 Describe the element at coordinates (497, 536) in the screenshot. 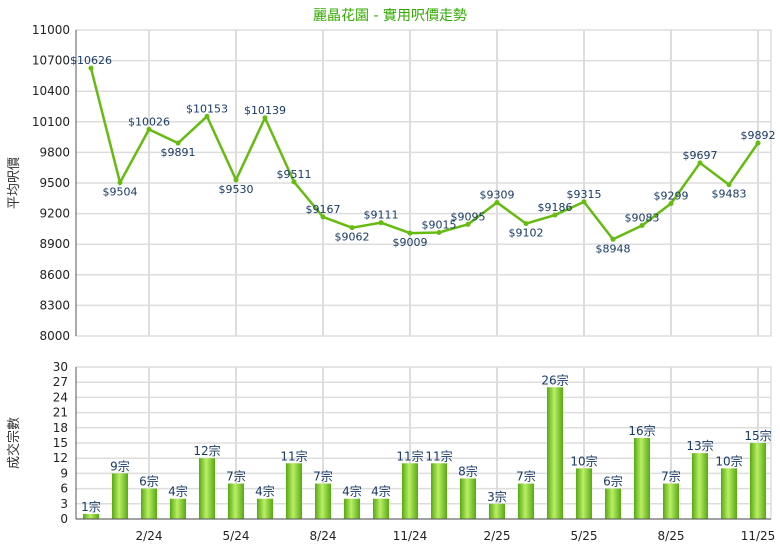

I see `x-tick-label: 2/25` at that location.